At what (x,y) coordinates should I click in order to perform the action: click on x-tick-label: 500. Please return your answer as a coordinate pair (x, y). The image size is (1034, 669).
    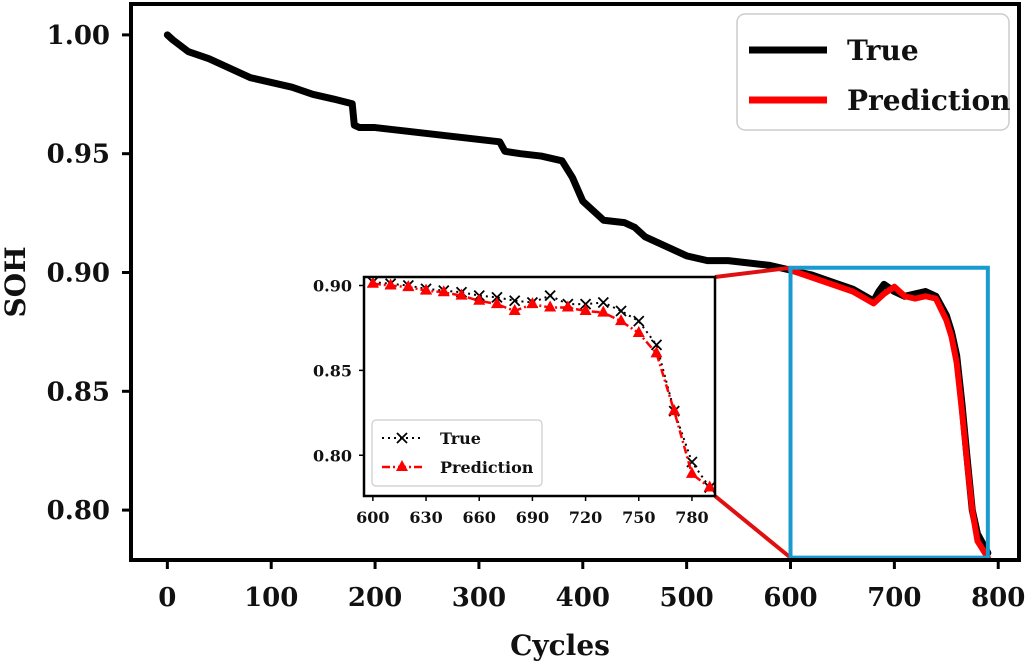
    Looking at the image, I should click on (687, 598).